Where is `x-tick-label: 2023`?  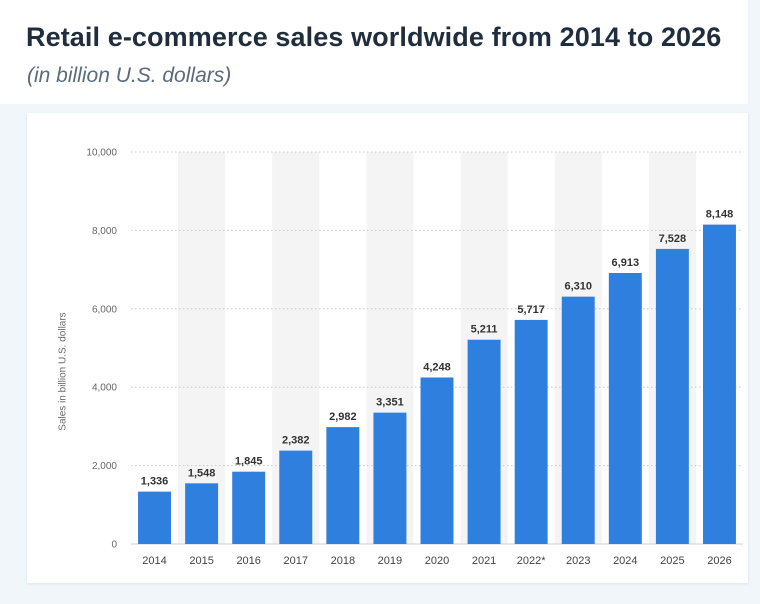 x-tick-label: 2023 is located at coordinates (578, 561).